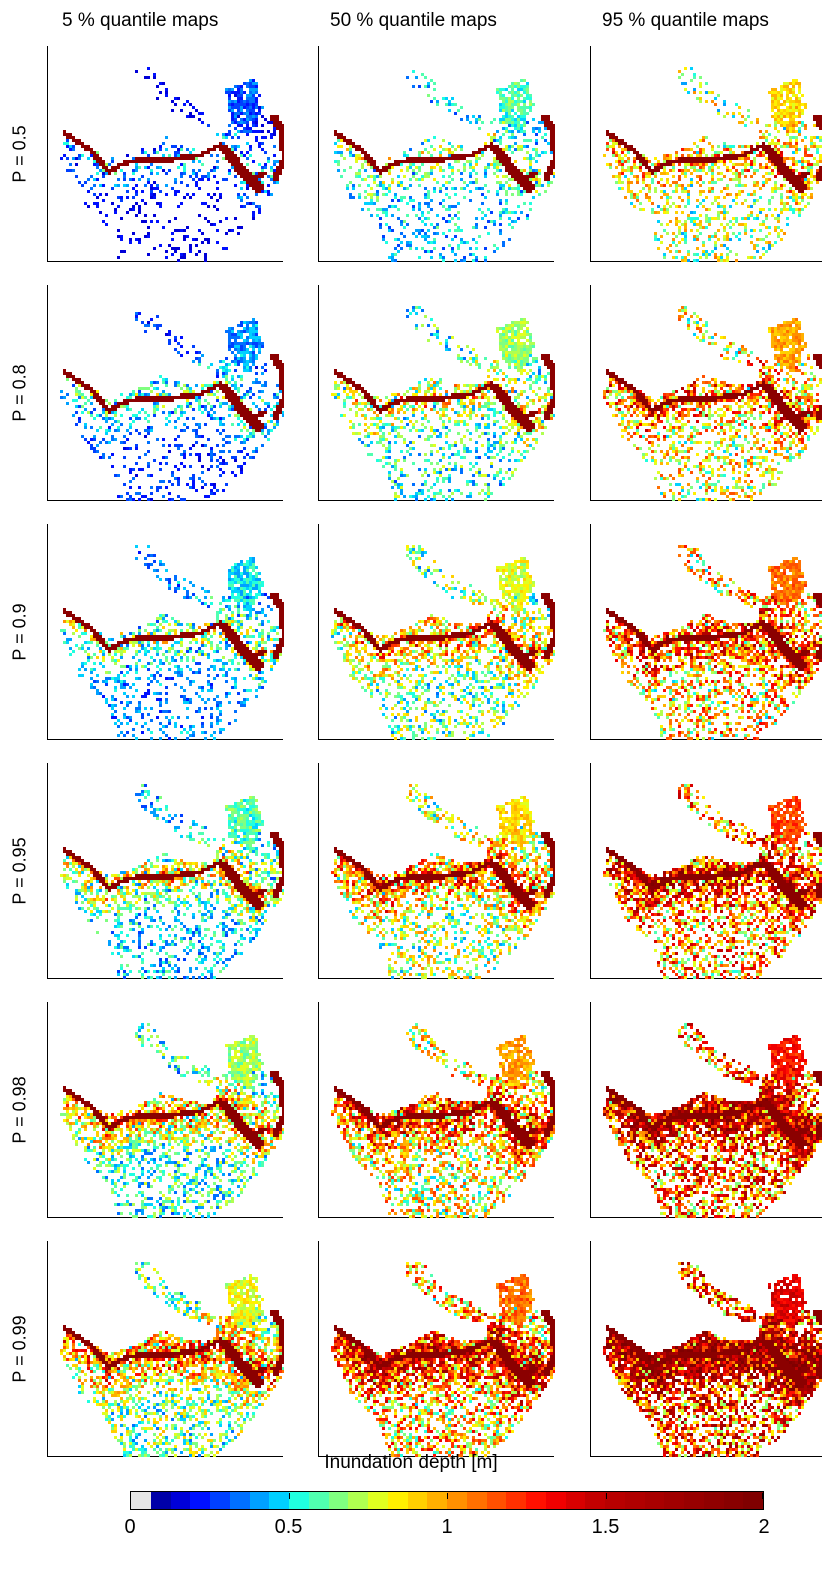 Image resolution: width=822 pixels, height=1579 pixels. I want to click on inundation-map-panel, so click(165, 154).